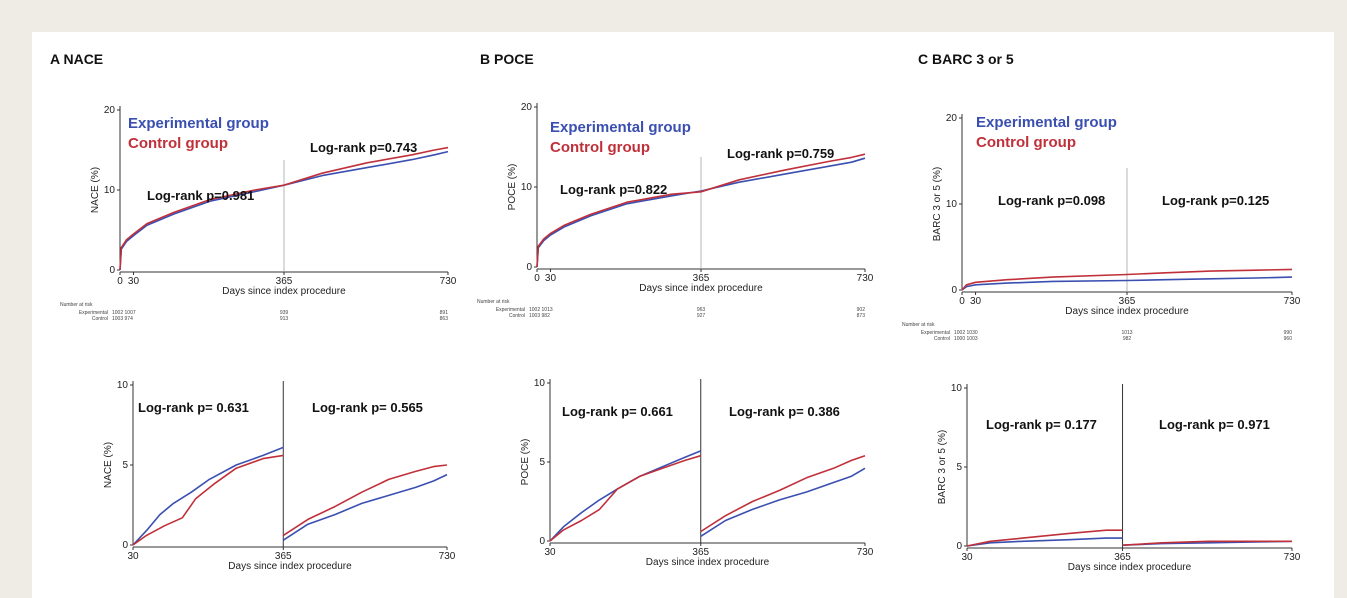  What do you see at coordinates (444, 319) in the screenshot?
I see `panel-A-top-risk-value-1-2: 863` at bounding box center [444, 319].